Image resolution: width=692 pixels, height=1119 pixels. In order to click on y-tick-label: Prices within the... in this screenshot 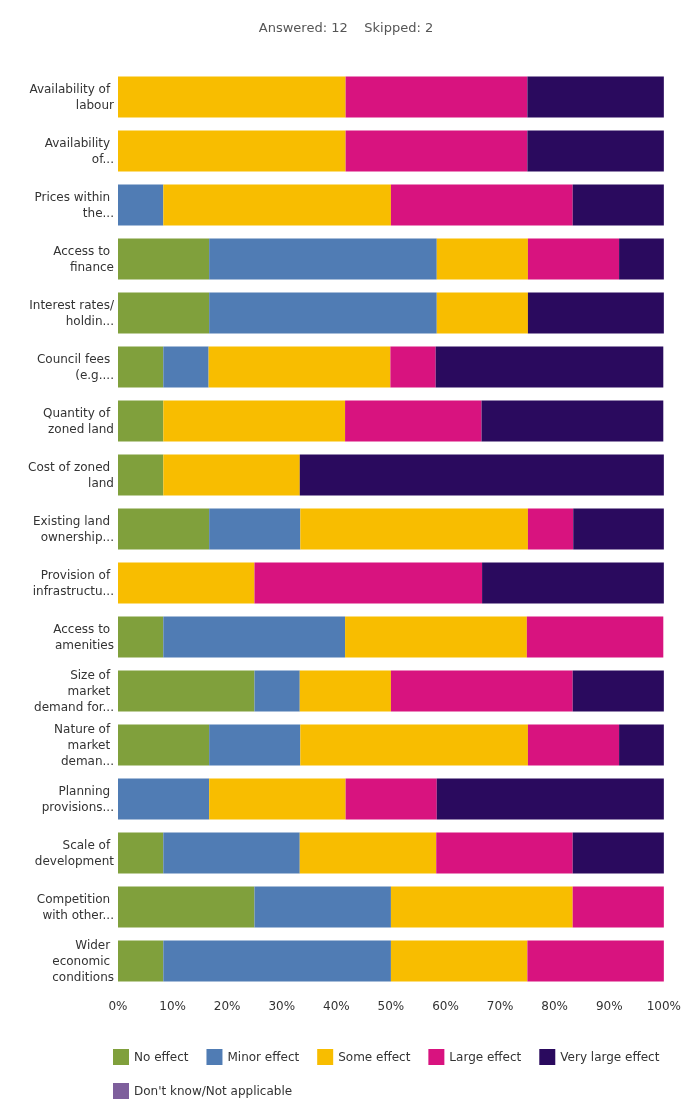, I will do `click(74, 205)`.